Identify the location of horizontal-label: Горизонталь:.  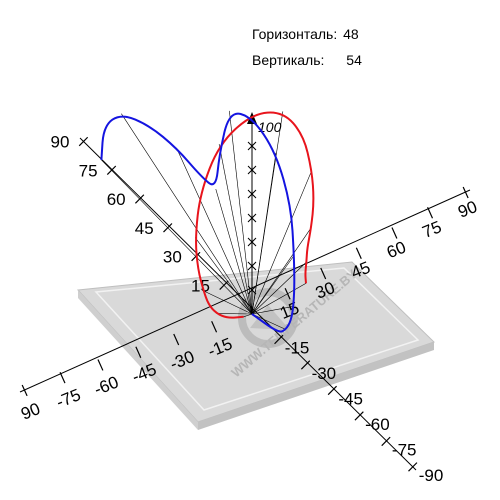
(295, 34).